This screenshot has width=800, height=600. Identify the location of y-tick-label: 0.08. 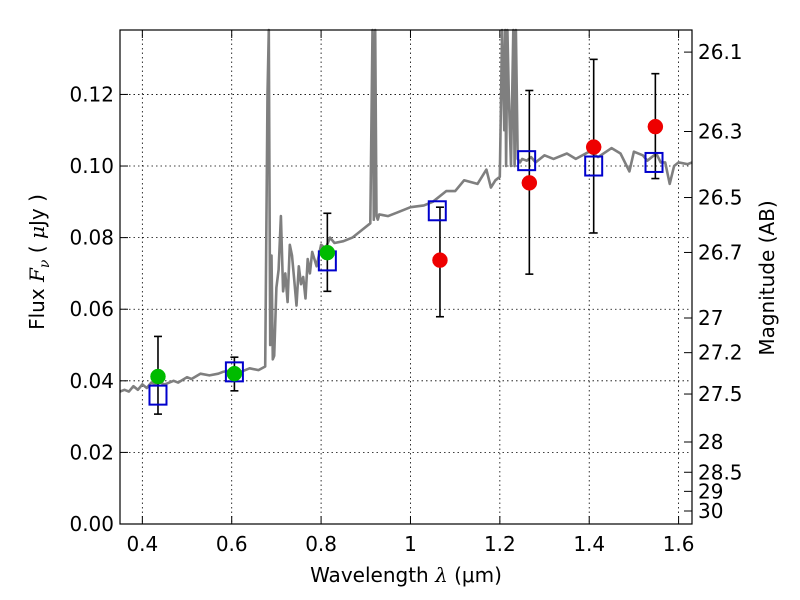
(91, 238).